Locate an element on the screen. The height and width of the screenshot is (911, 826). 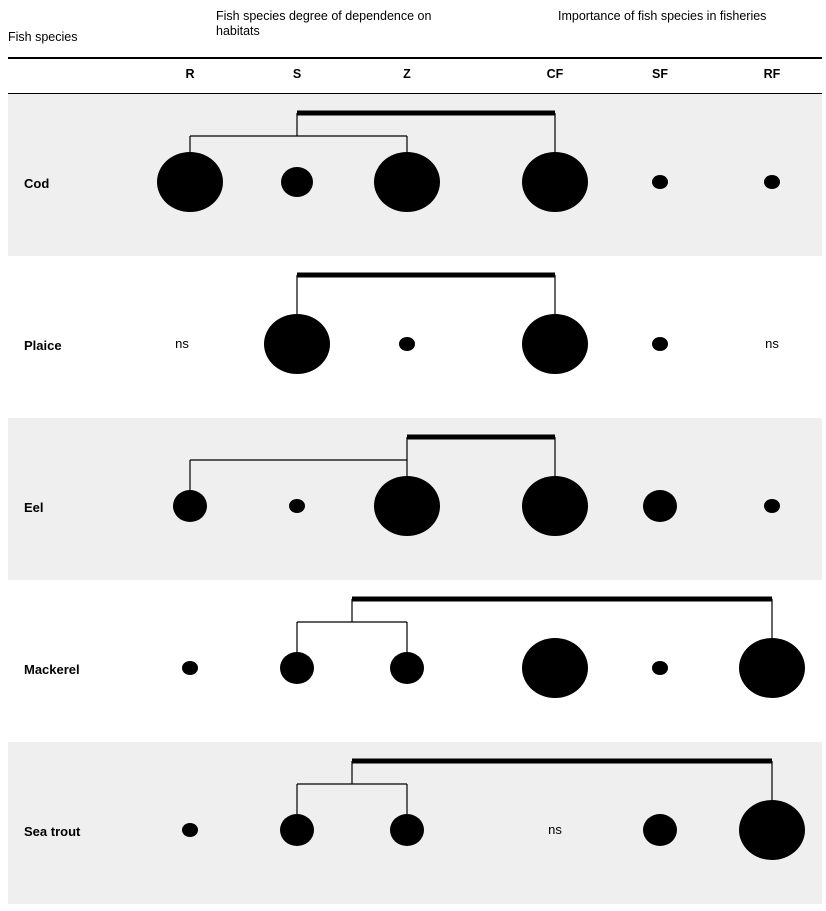
header-bottom-rule is located at coordinates (415, 94).